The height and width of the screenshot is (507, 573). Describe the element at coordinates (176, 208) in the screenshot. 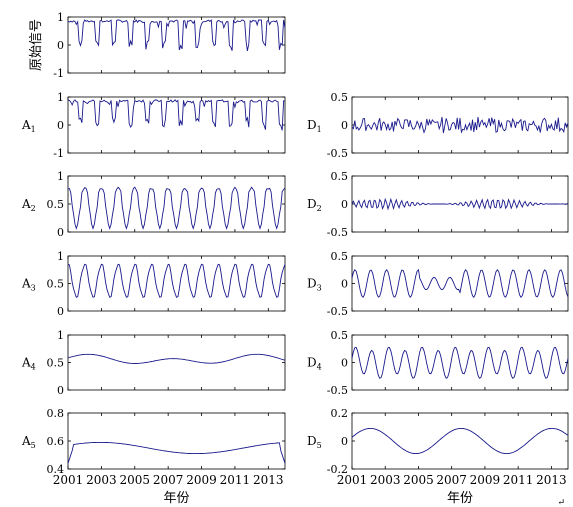

I see `series-line-A2` at that location.